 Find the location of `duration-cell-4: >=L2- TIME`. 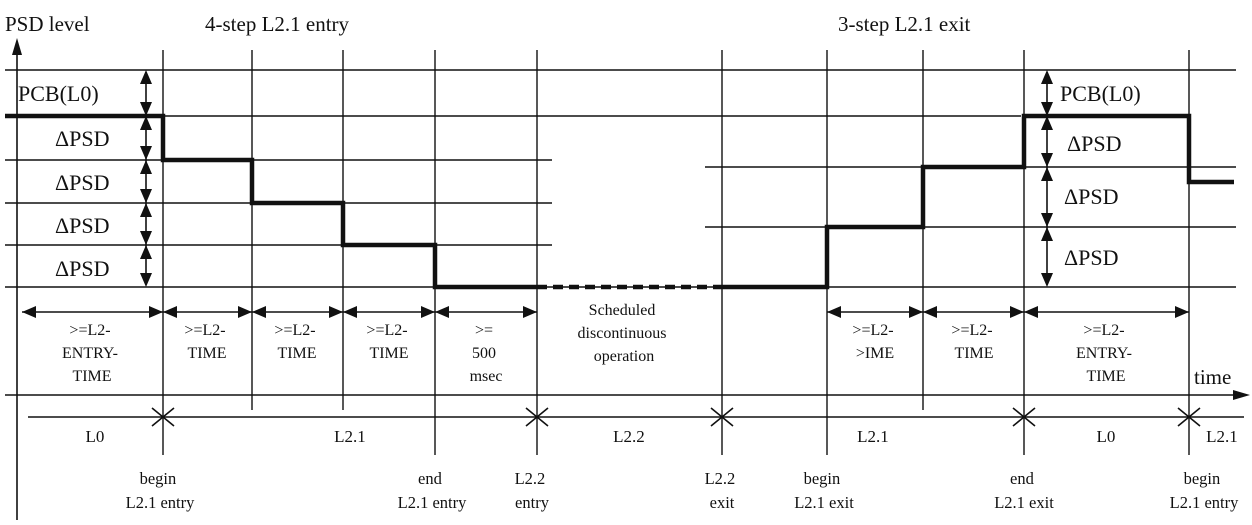

duration-cell-4: >=L2- TIME is located at coordinates (388, 342).